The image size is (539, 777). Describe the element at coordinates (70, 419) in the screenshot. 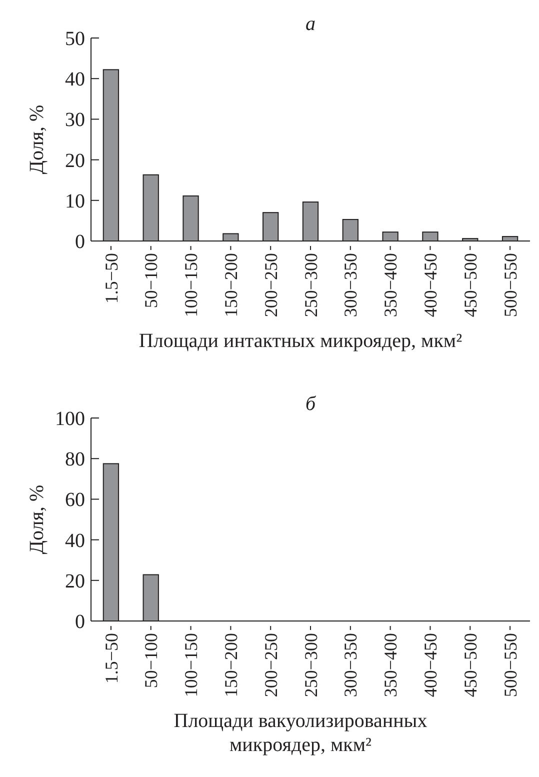

I see `y-tick-label: 100` at that location.